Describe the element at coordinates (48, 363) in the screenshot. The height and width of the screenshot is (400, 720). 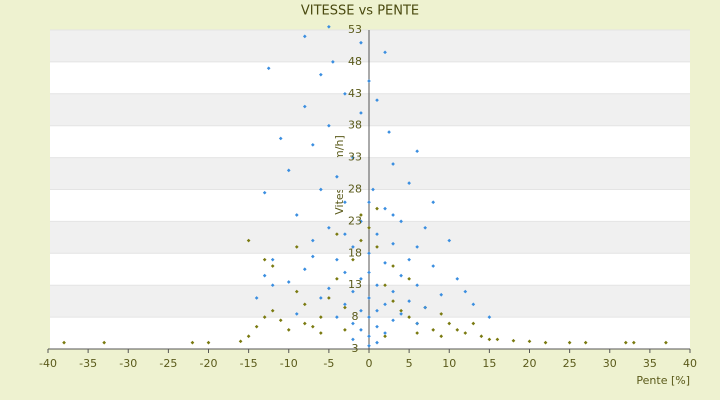
I see `x-tick-label: -40` at that location.